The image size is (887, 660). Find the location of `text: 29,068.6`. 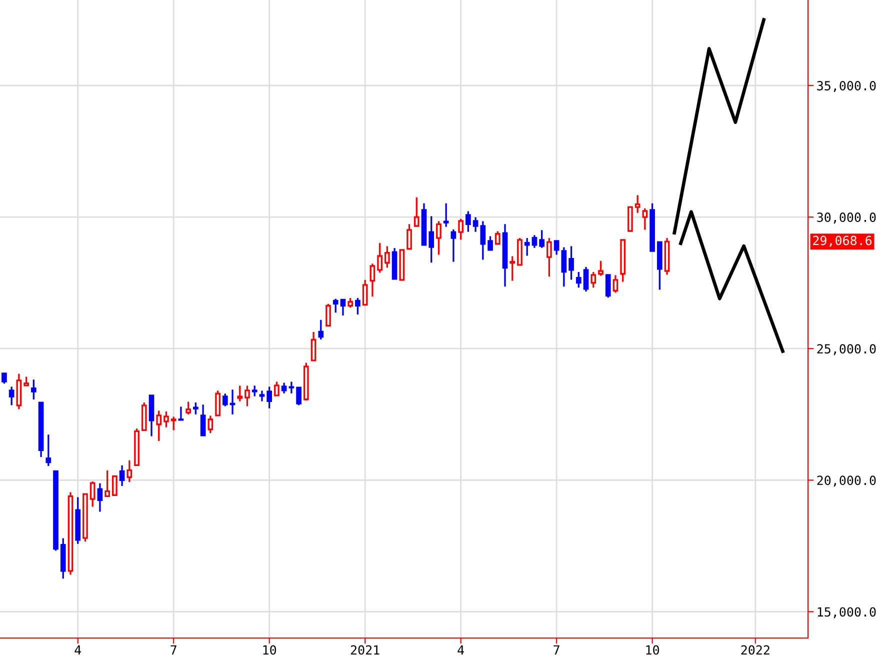

text: 29,068.6 is located at coordinates (842, 241).